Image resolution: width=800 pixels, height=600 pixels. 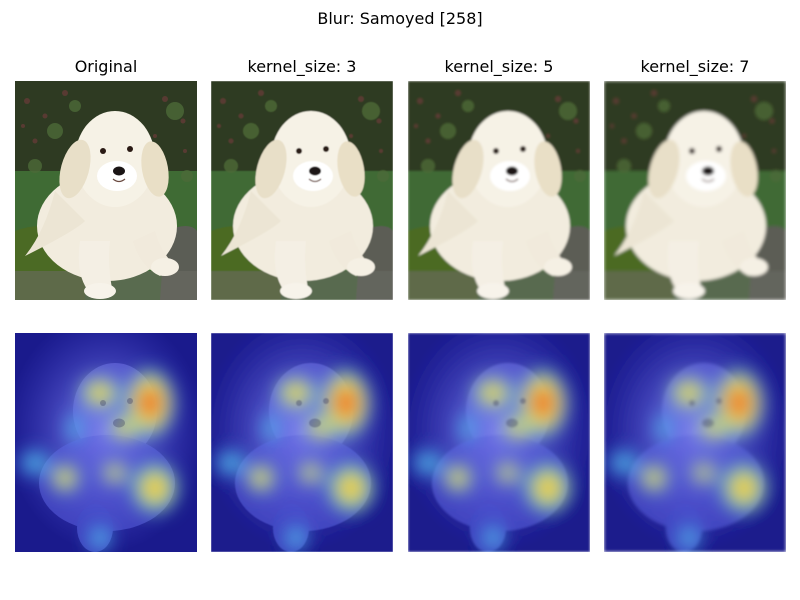 What do you see at coordinates (106, 442) in the screenshot?
I see `heatmap-original` at bounding box center [106, 442].